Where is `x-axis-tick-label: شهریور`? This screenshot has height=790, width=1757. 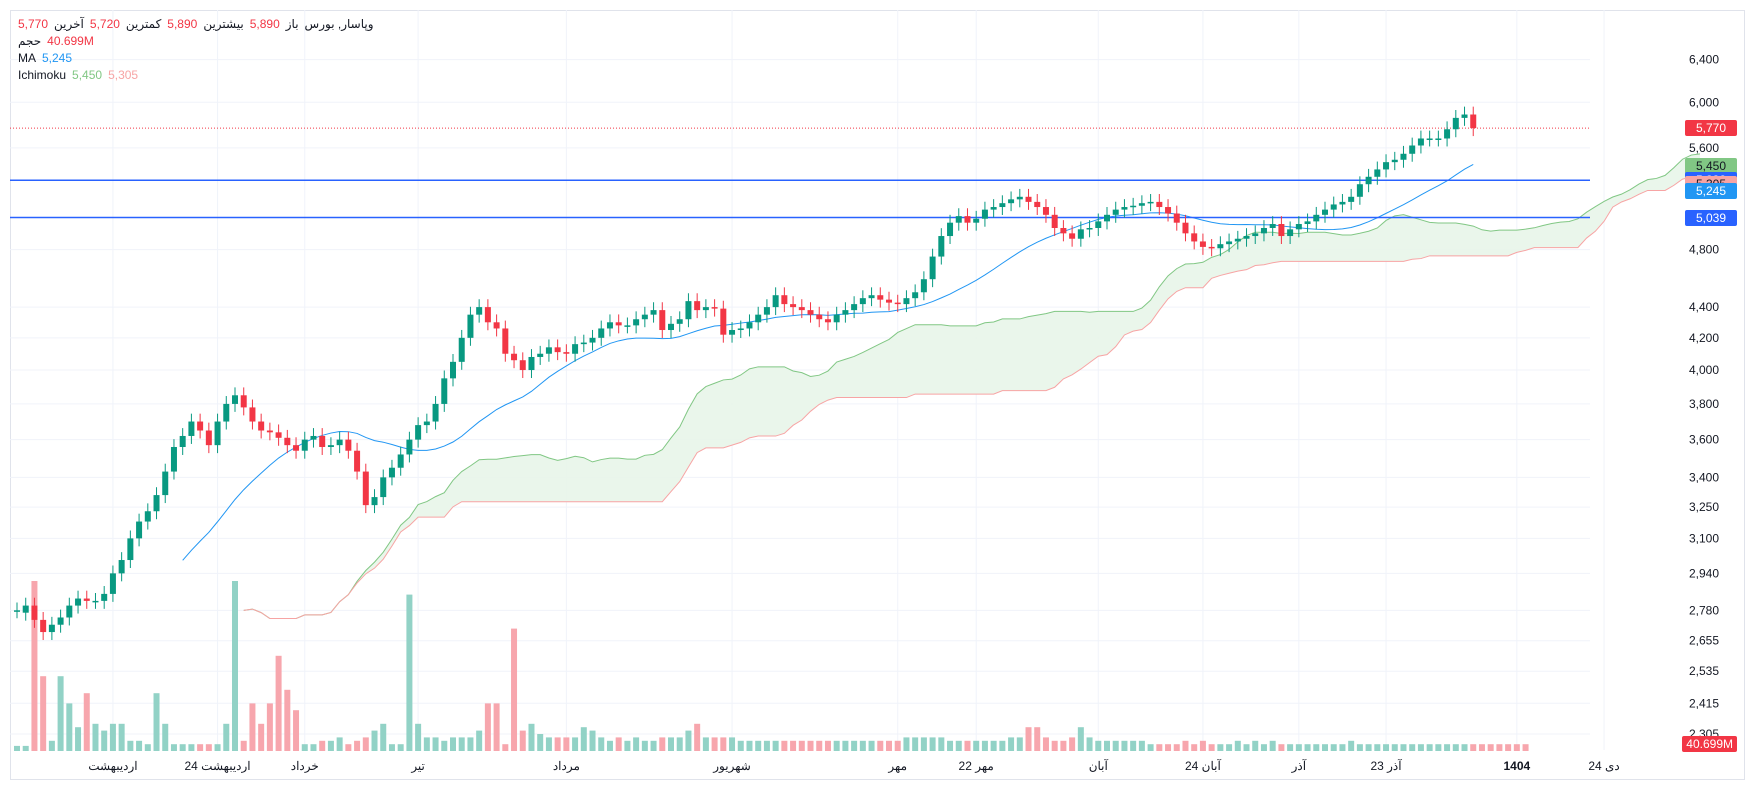
x-axis-tick-label: شهریور is located at coordinates (731, 766).